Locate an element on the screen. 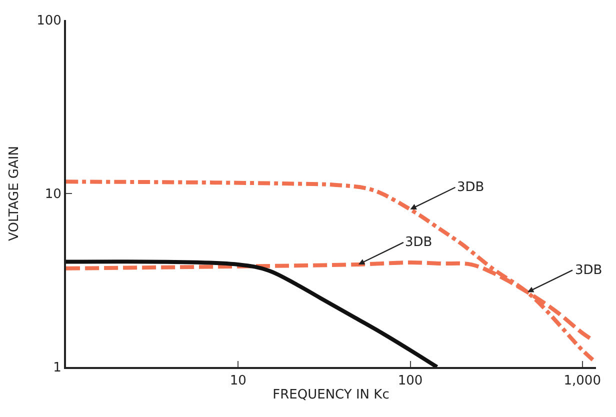 The height and width of the screenshot is (417, 616). x-axis-title: FREQUENCY IN Kc is located at coordinates (331, 395).